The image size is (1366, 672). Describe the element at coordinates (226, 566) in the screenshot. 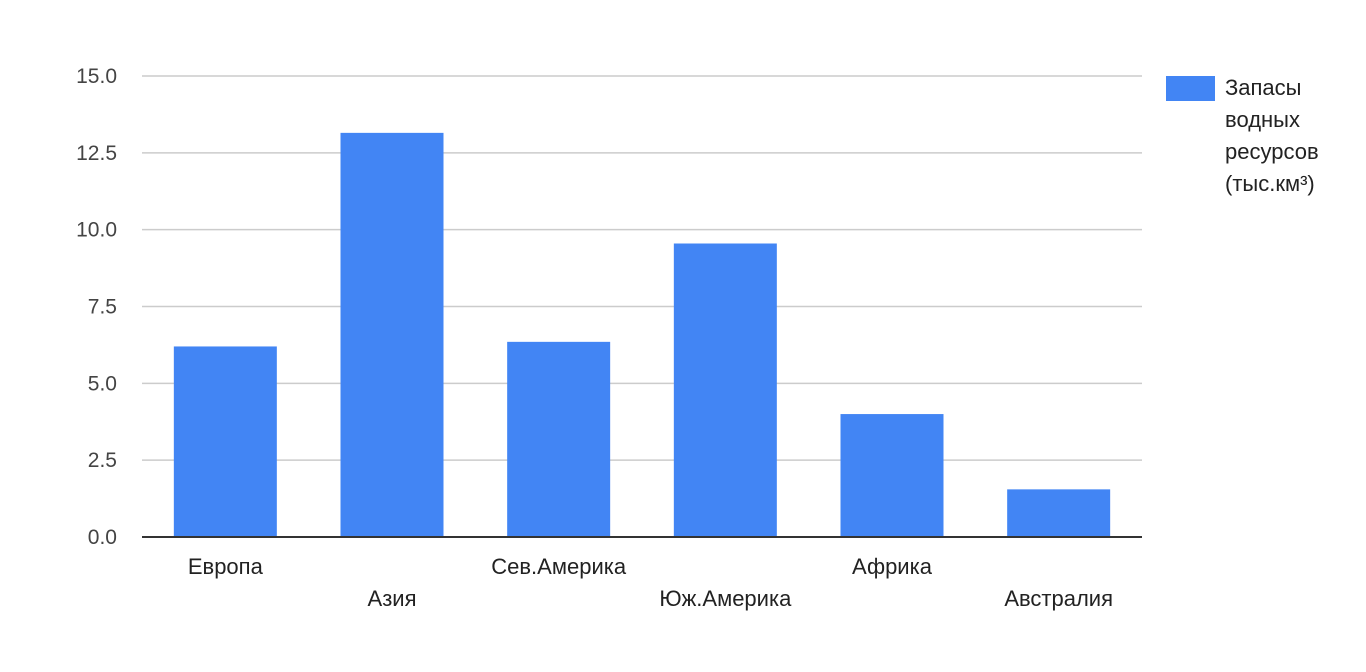

I see `x-category-label: Европа` at that location.